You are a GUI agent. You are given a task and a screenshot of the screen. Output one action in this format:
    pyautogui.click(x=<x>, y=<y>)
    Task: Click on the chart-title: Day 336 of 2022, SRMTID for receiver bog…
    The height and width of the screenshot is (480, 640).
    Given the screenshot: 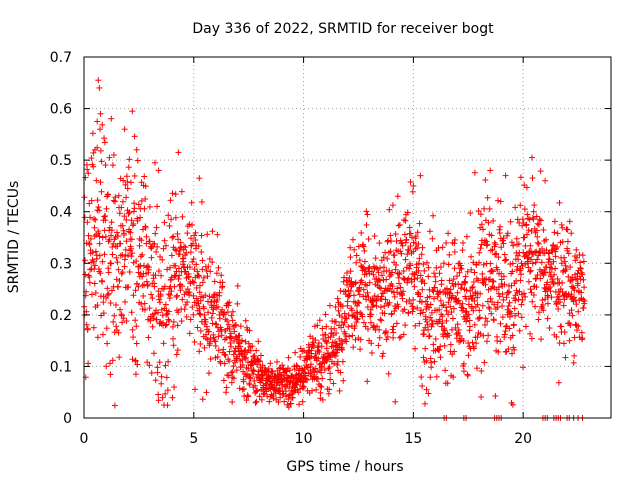 What is the action you would take?
    pyautogui.click(x=343, y=29)
    